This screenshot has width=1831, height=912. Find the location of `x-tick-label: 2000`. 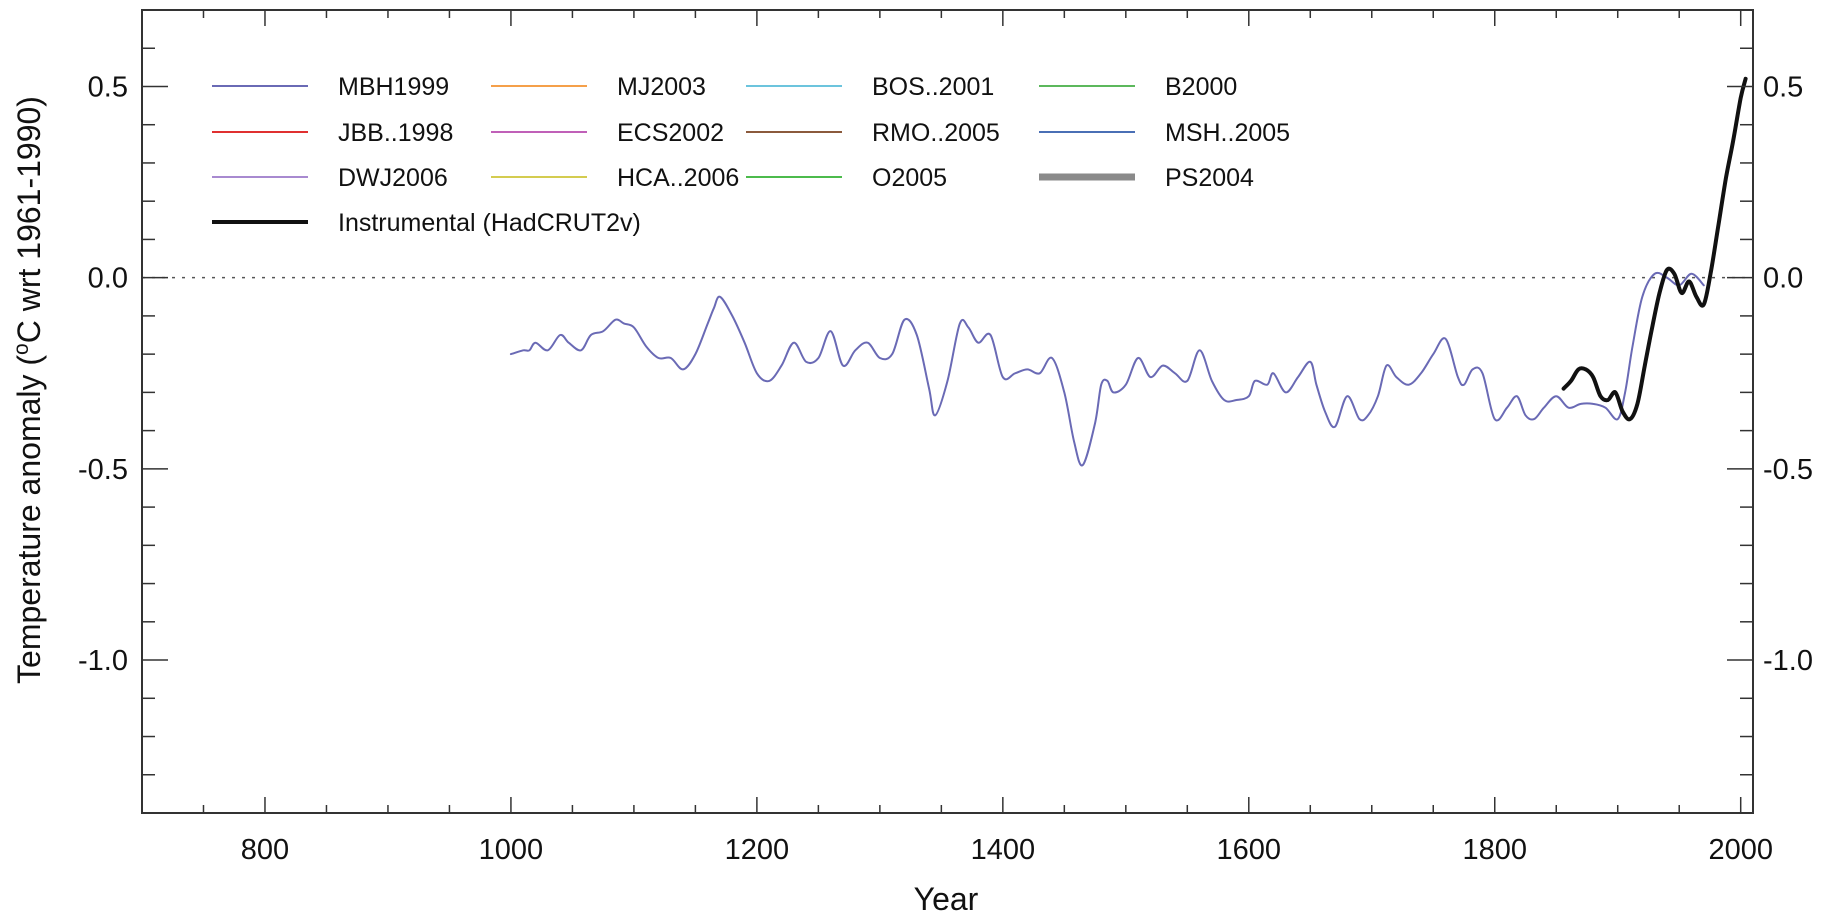

x-tick-label: 2000 is located at coordinates (1740, 850).